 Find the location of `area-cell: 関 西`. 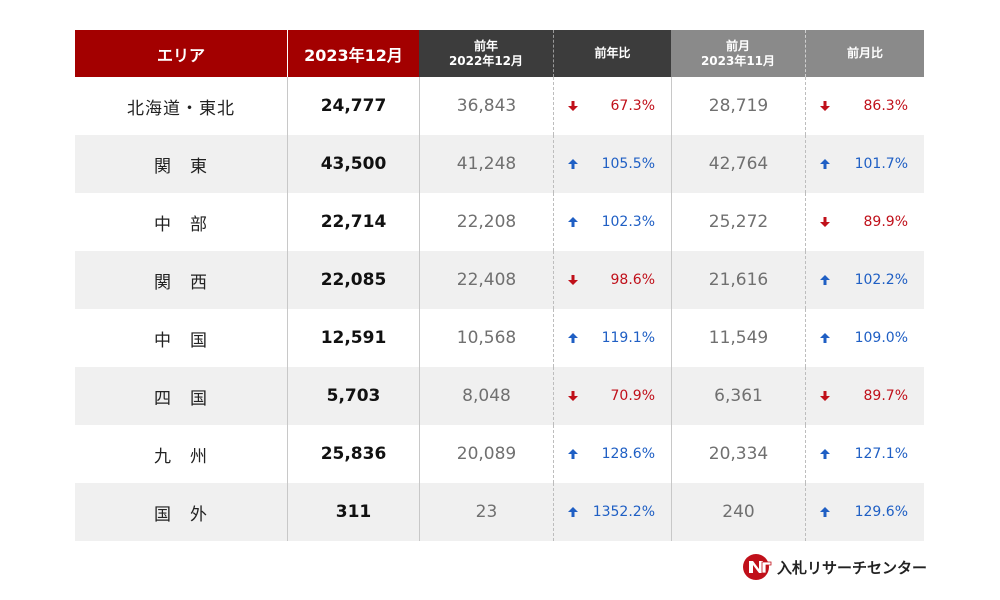

area-cell: 関 西 is located at coordinates (181, 280).